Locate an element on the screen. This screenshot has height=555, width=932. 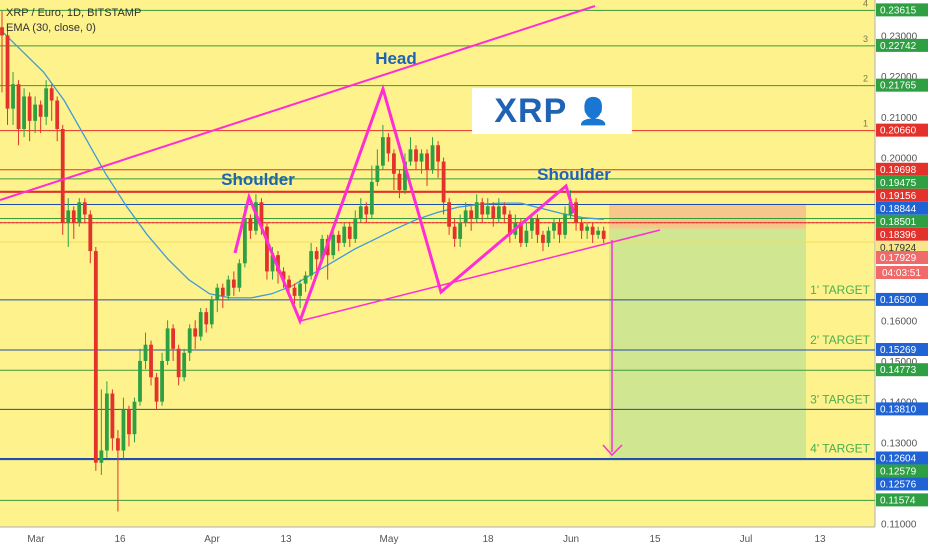
x-tick-label: Apr is located at coordinates (212, 539).